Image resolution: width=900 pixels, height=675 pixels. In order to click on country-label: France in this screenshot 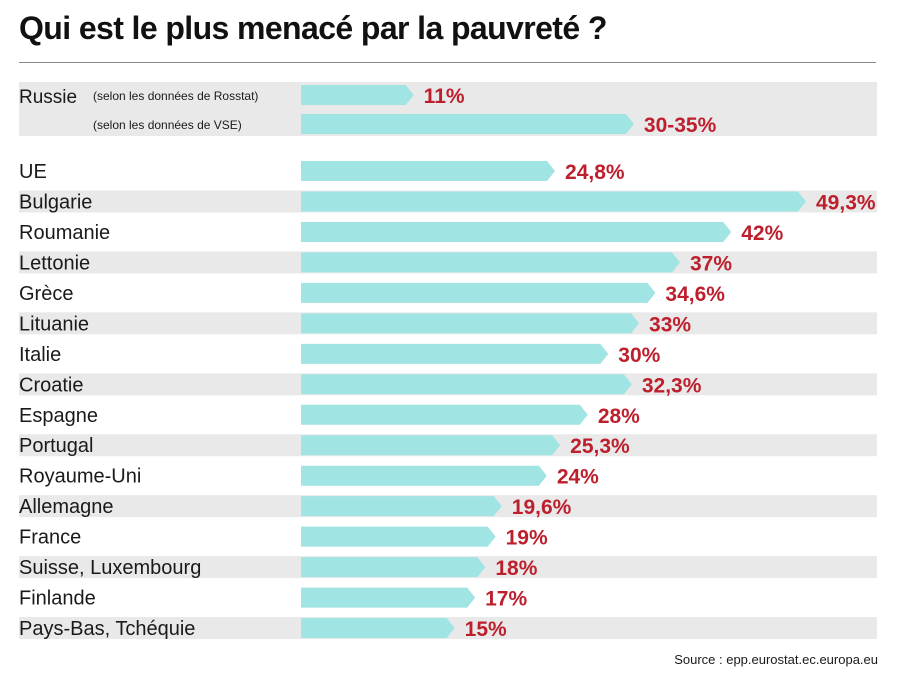, I will do `click(50, 538)`.